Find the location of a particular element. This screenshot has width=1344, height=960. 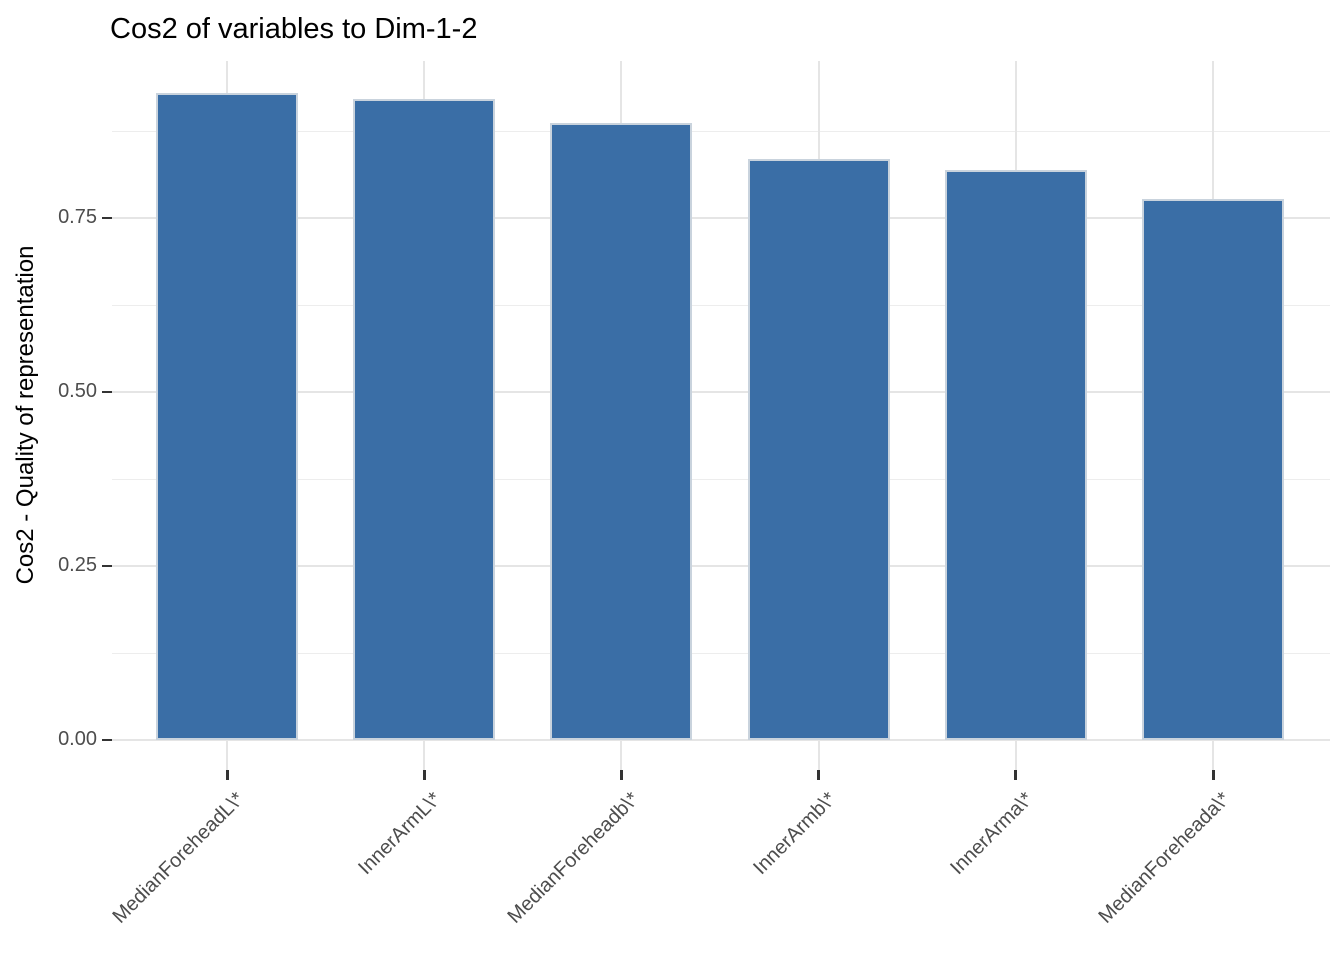

x-axis-tick-label: InnerArmb\* is located at coordinates (795, 834).